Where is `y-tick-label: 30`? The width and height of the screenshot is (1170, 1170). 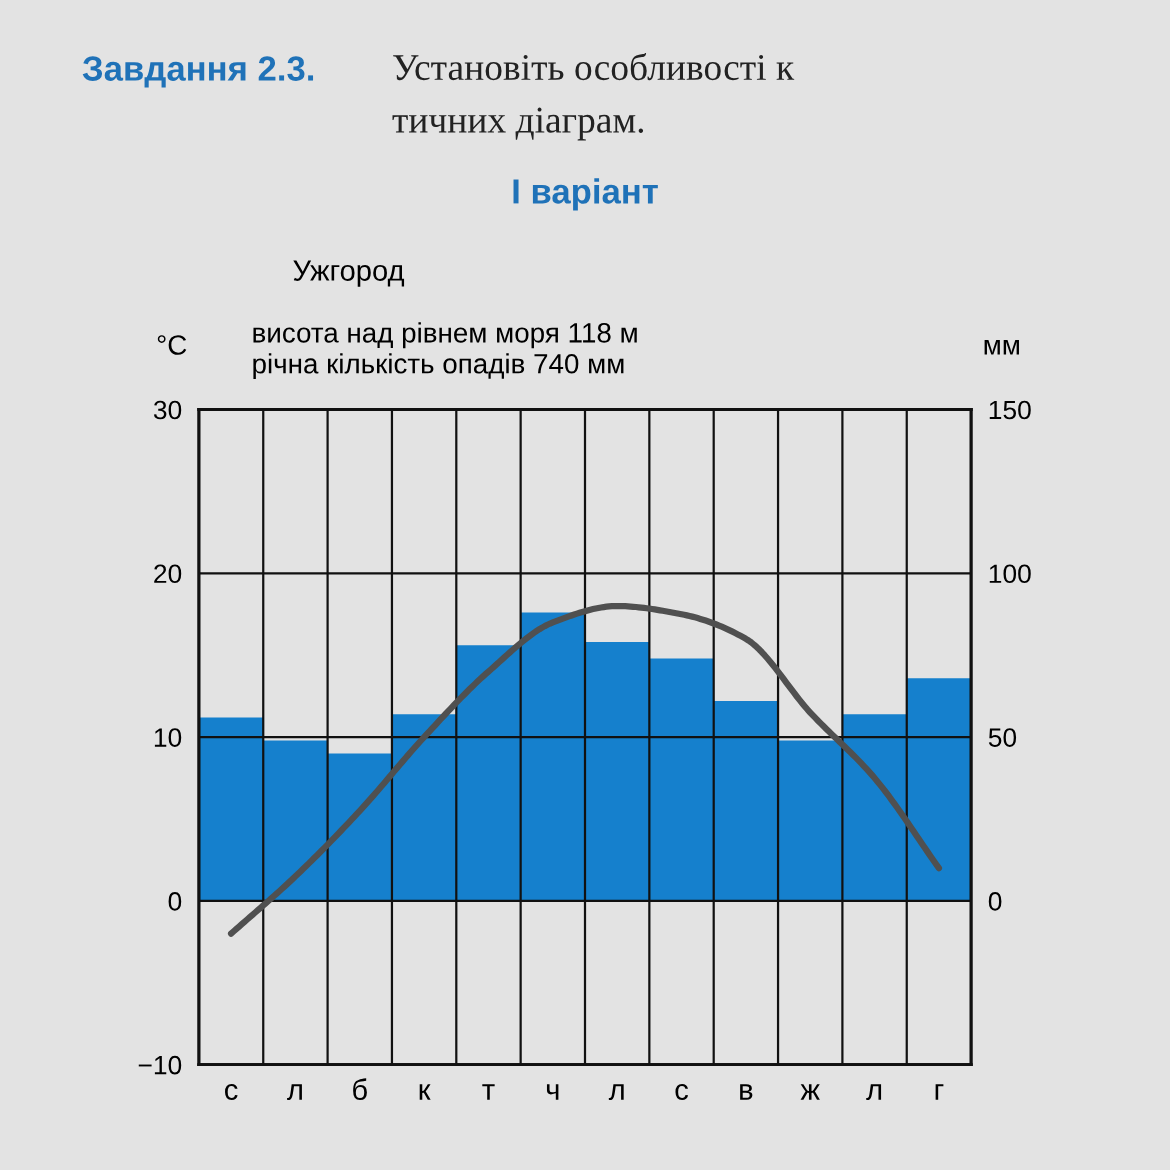
y-tick-label: 30 is located at coordinates (167, 410).